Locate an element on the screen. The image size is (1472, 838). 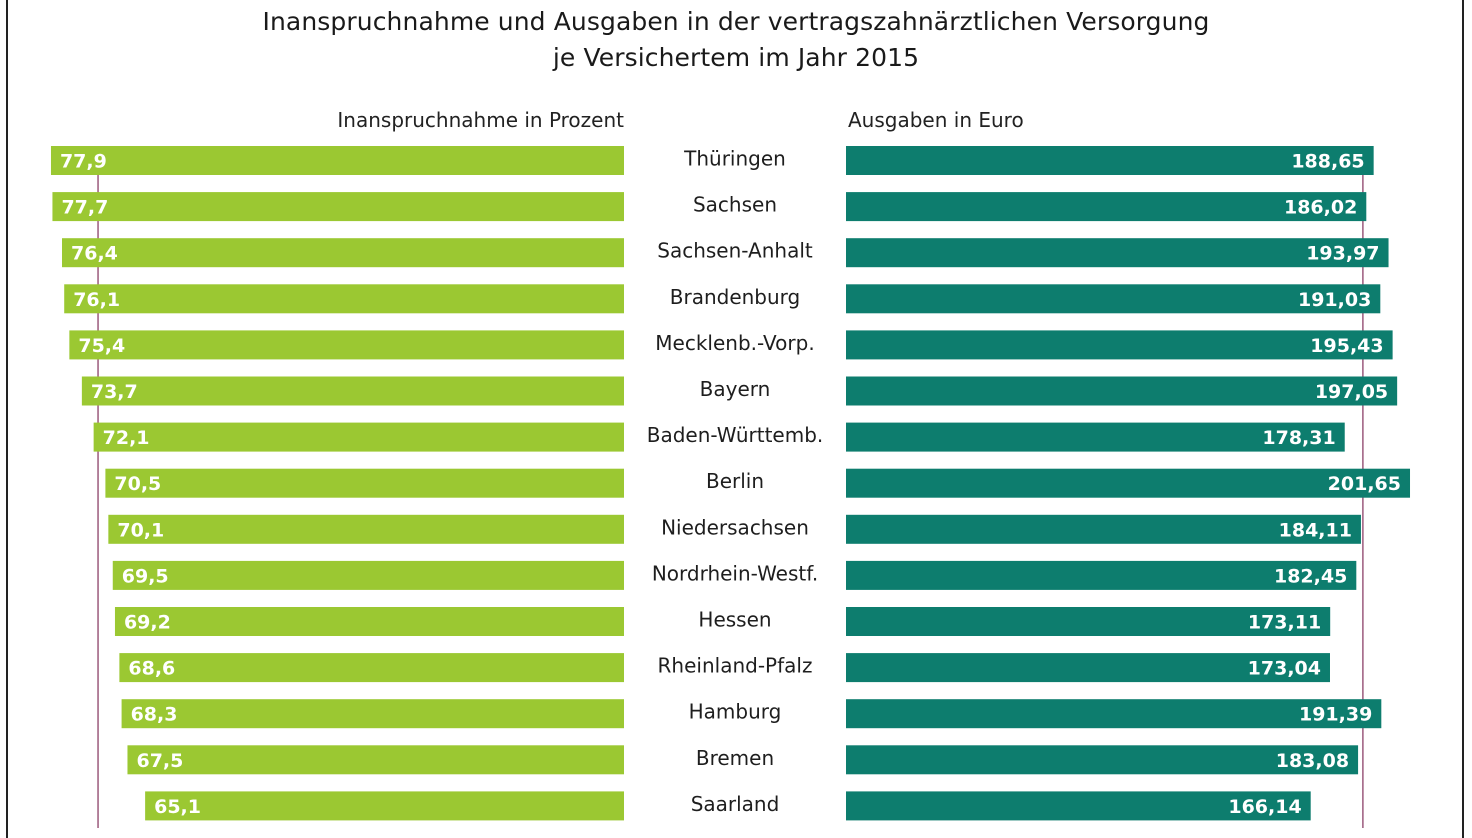
category-label: Berlin is located at coordinates (735, 481).